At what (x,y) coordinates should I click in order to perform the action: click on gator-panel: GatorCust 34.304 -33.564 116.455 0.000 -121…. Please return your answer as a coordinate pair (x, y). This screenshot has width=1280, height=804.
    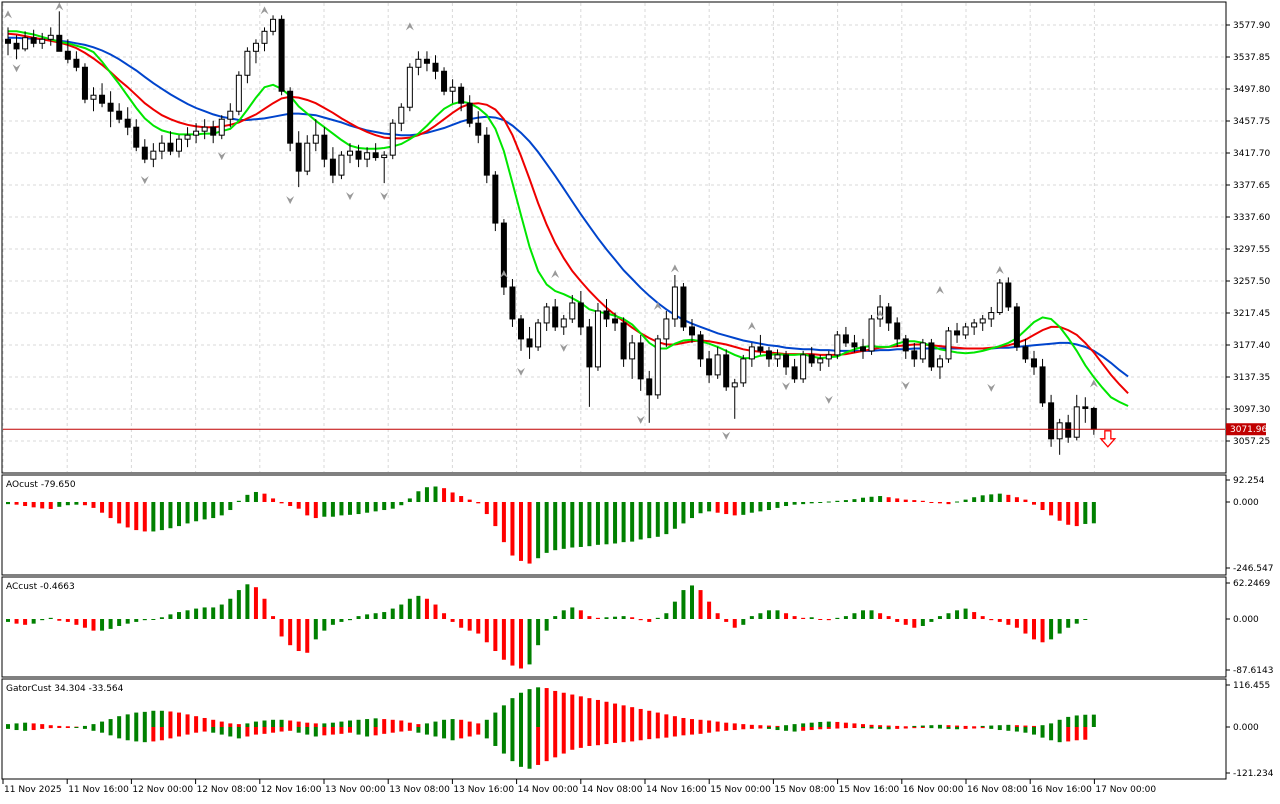
    Looking at the image, I should click on (637, 729).